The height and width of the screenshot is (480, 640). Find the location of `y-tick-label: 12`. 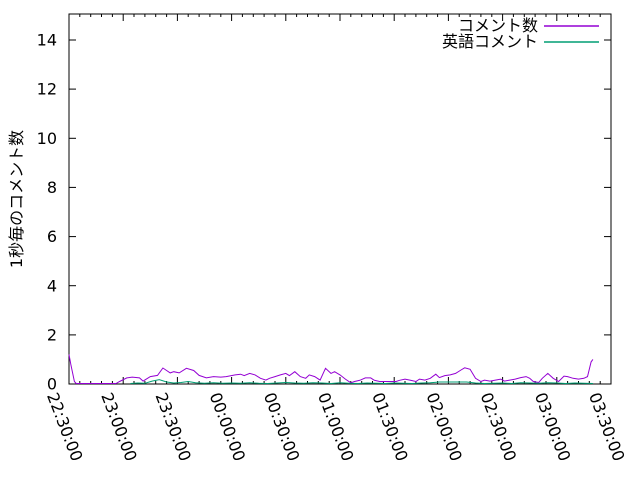

y-tick-label: 12 is located at coordinates (47, 89).